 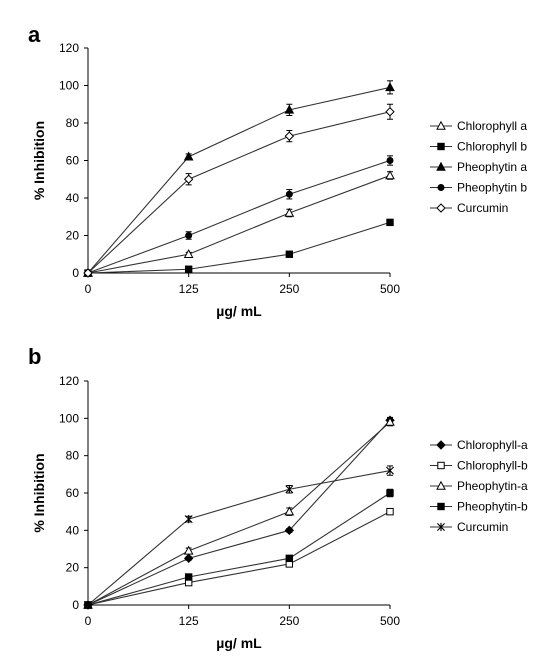 I want to click on legend-entry: Pheophytin b, so click(x=478, y=188).